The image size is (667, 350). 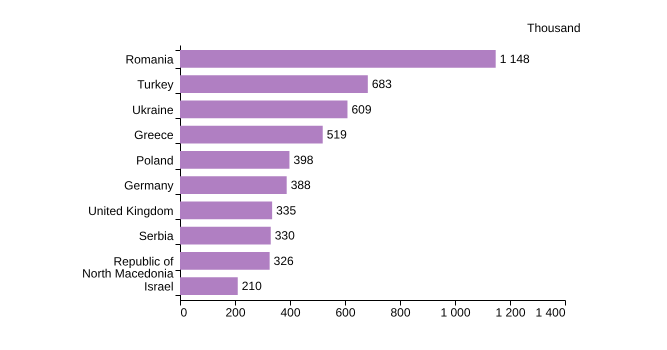 I want to click on data-label: 335, so click(x=286, y=210).